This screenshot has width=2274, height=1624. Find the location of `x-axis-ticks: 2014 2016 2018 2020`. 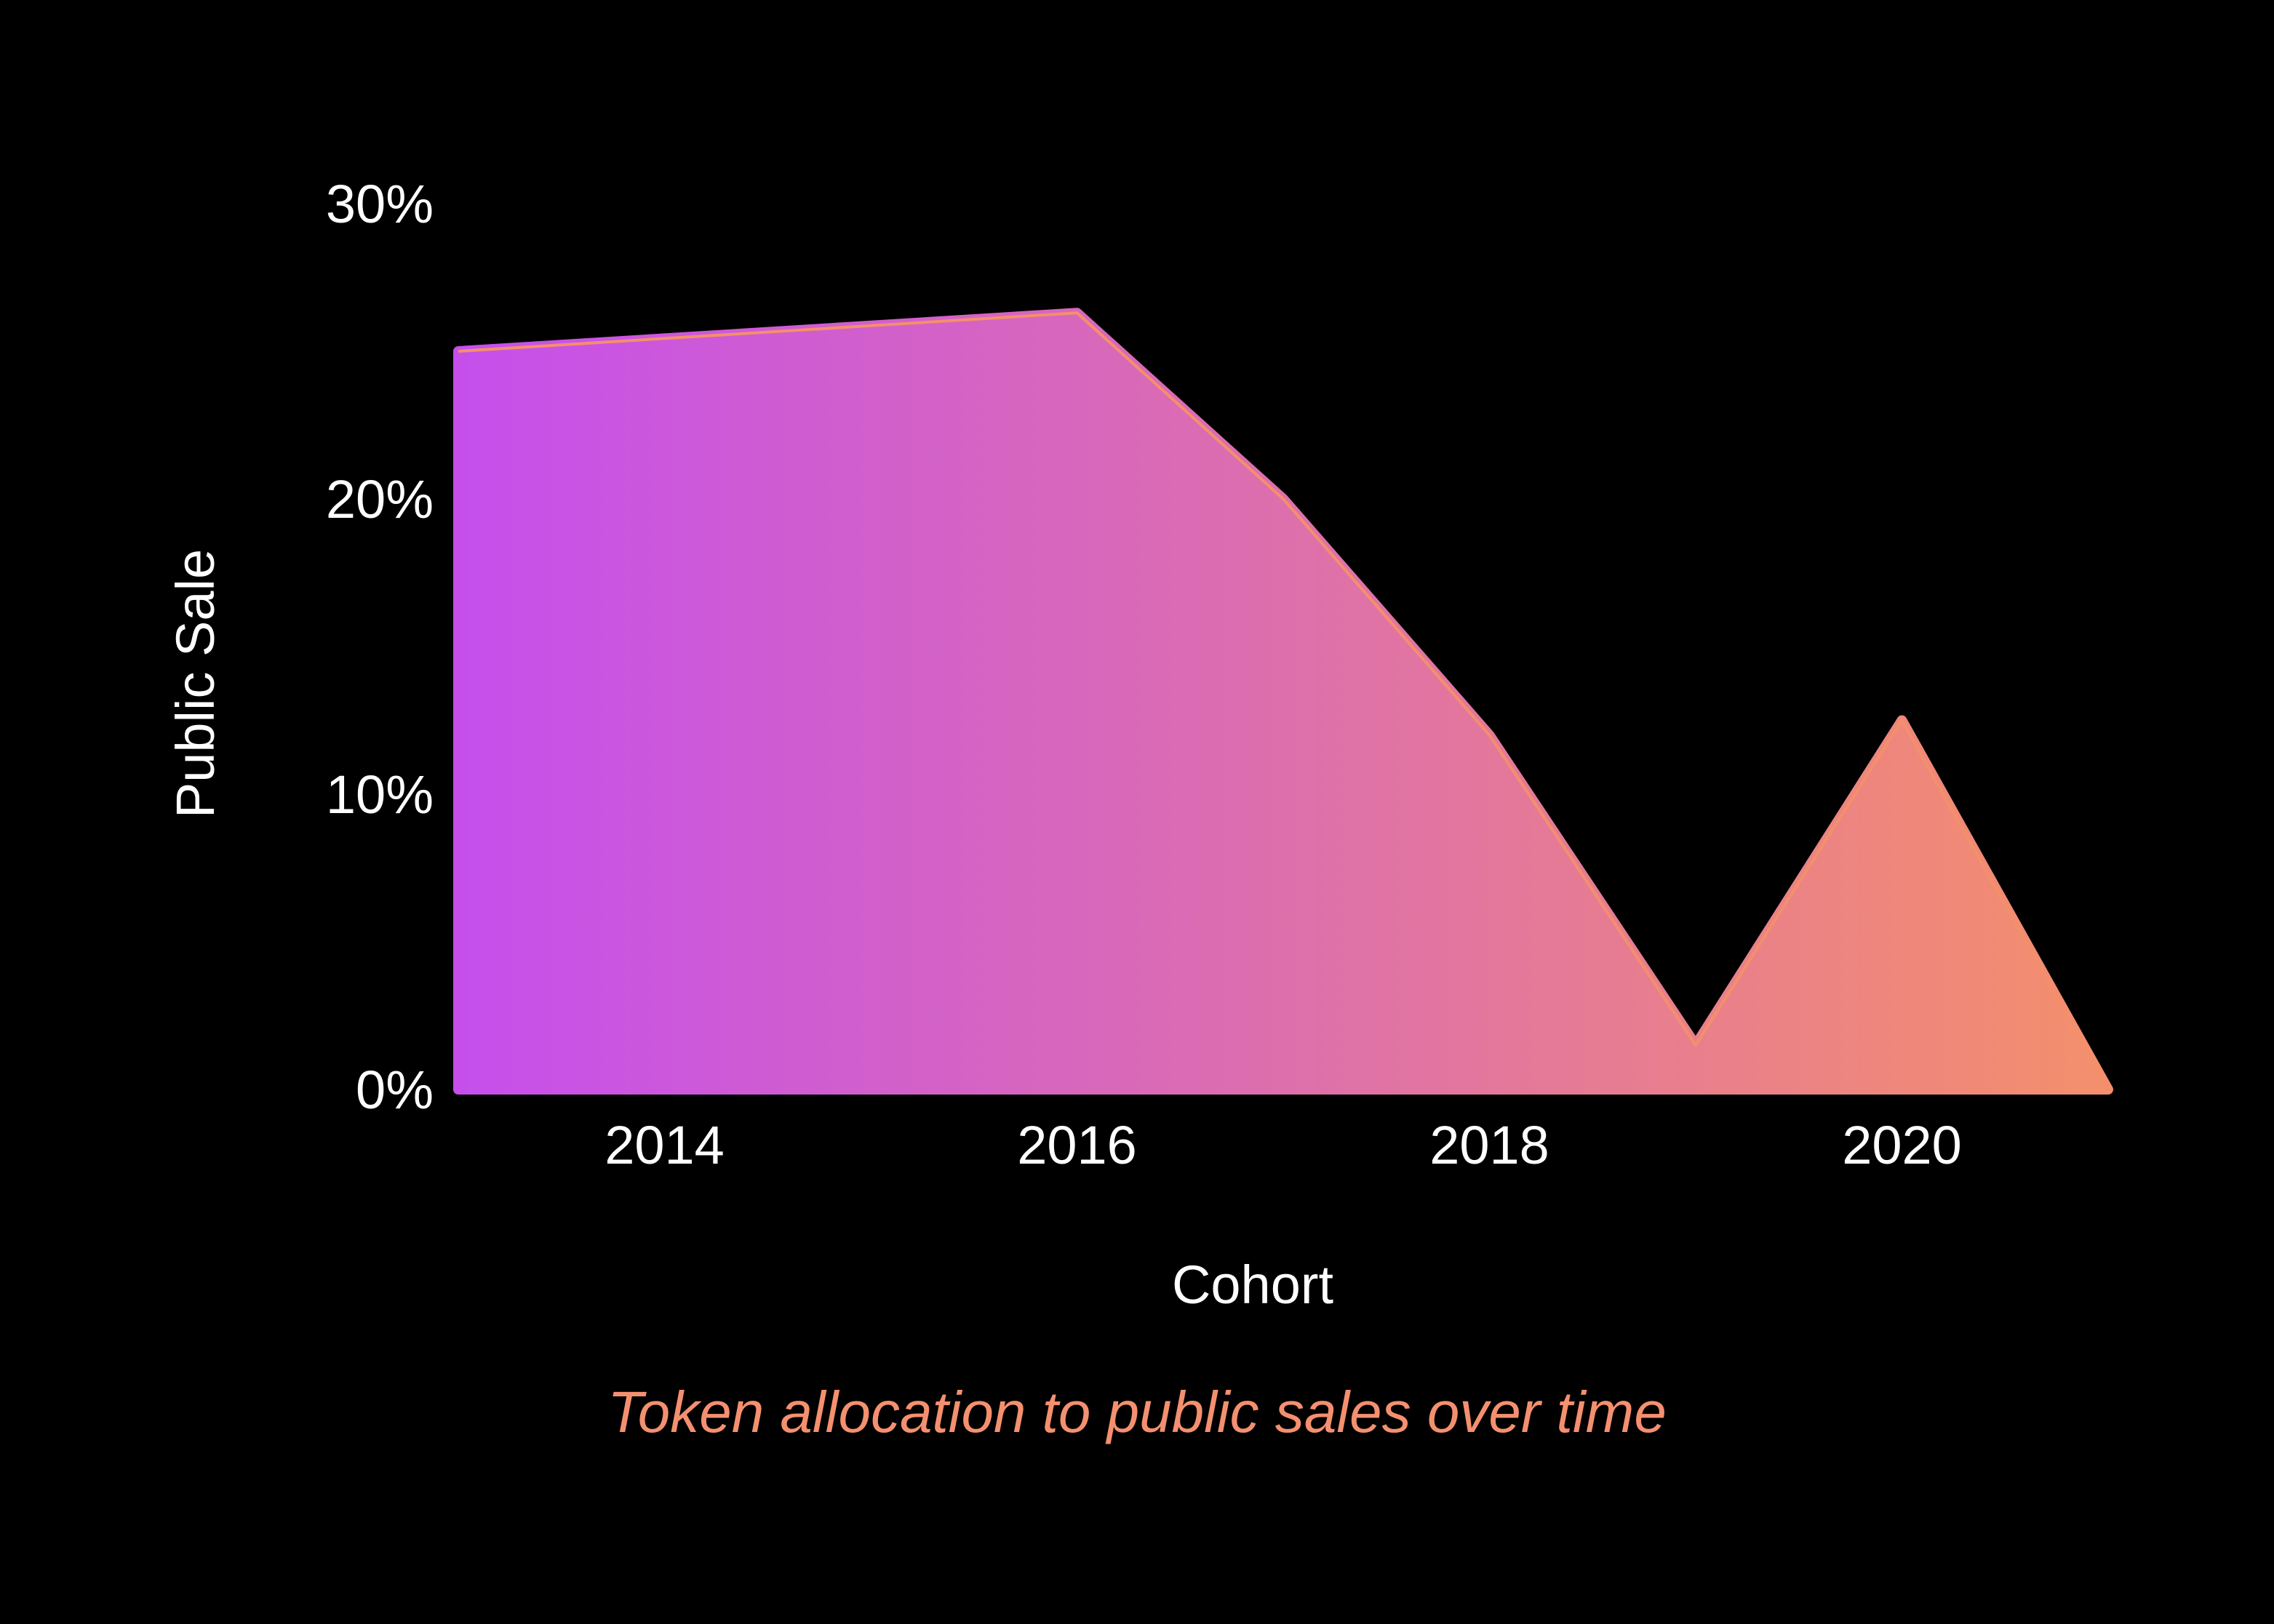

x-axis-ticks: 2014 2016 2018 2020 is located at coordinates (1283, 1145).